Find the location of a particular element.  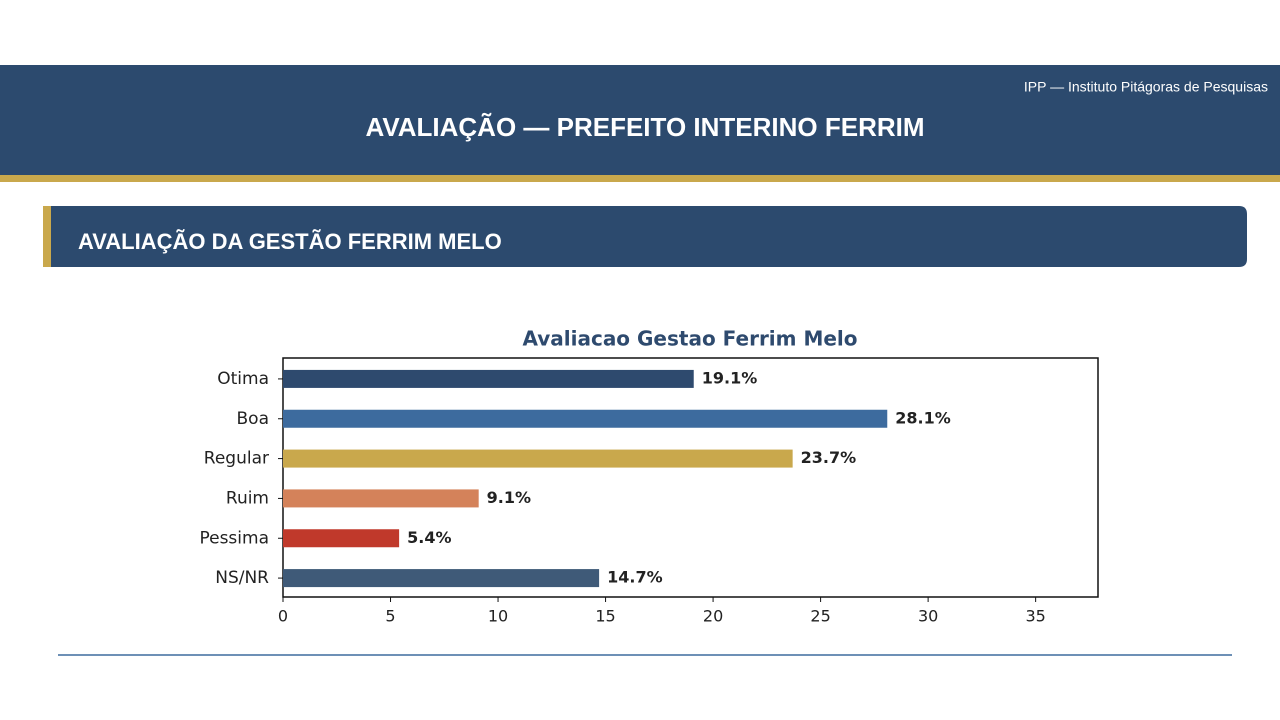

section-accent is located at coordinates (47, 236).